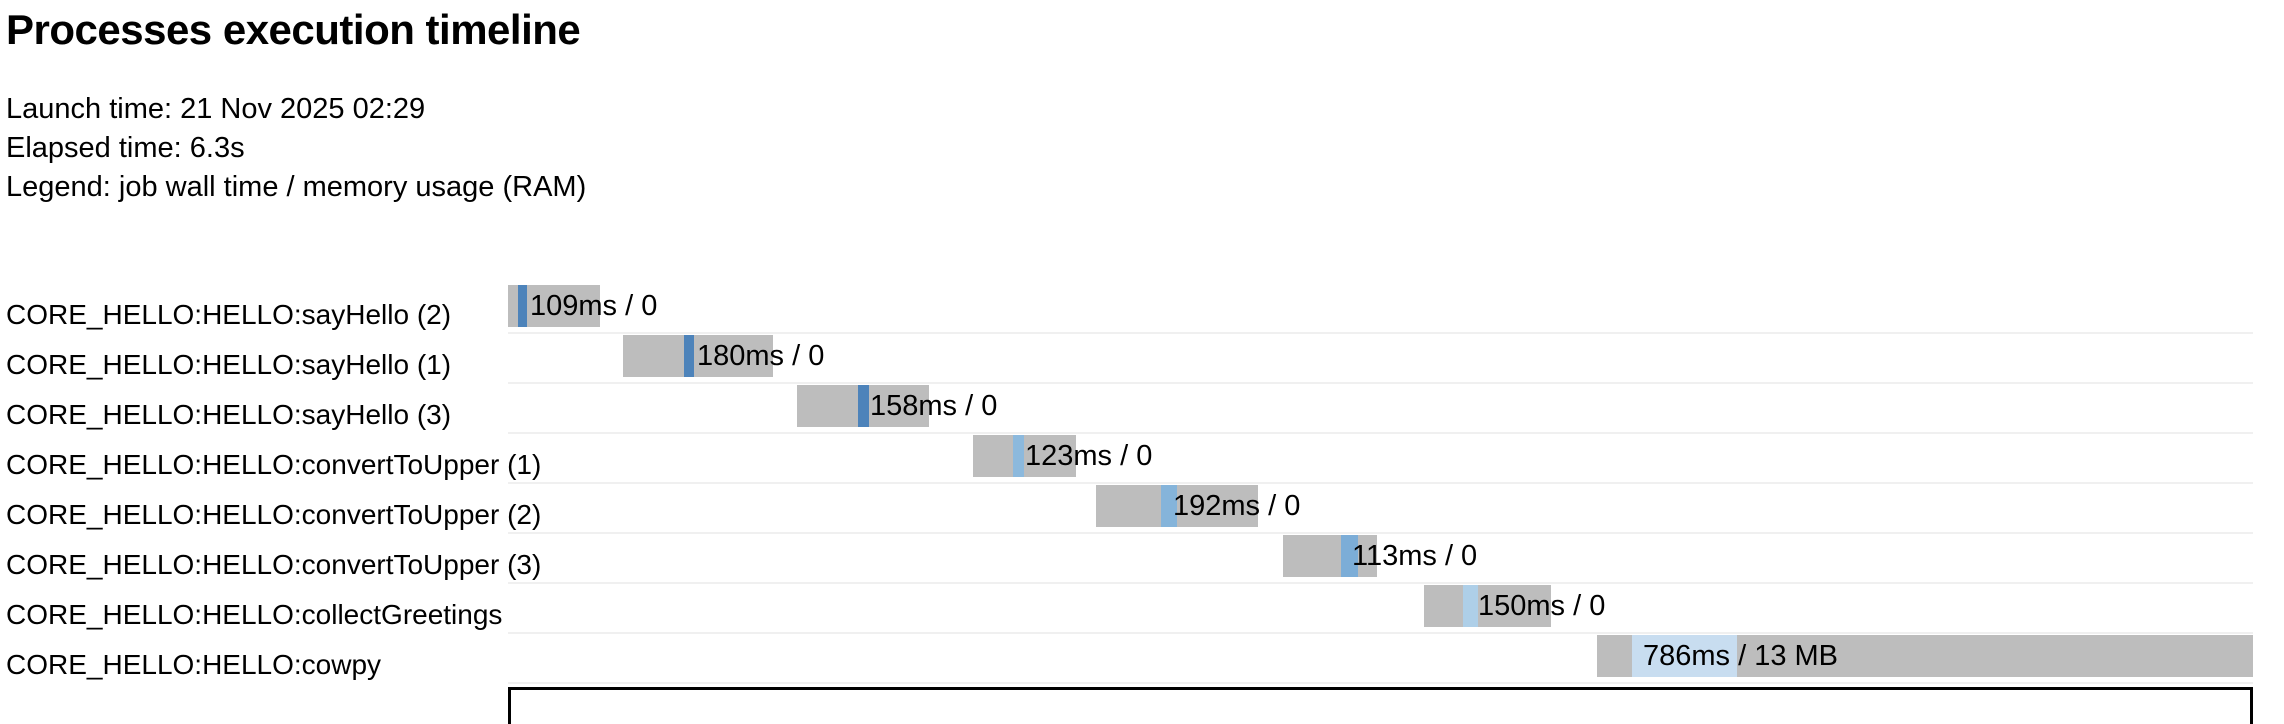 This screenshot has width=2284, height=724. Describe the element at coordinates (761, 356) in the screenshot. I see `task-value-label: 180ms / 0` at that location.